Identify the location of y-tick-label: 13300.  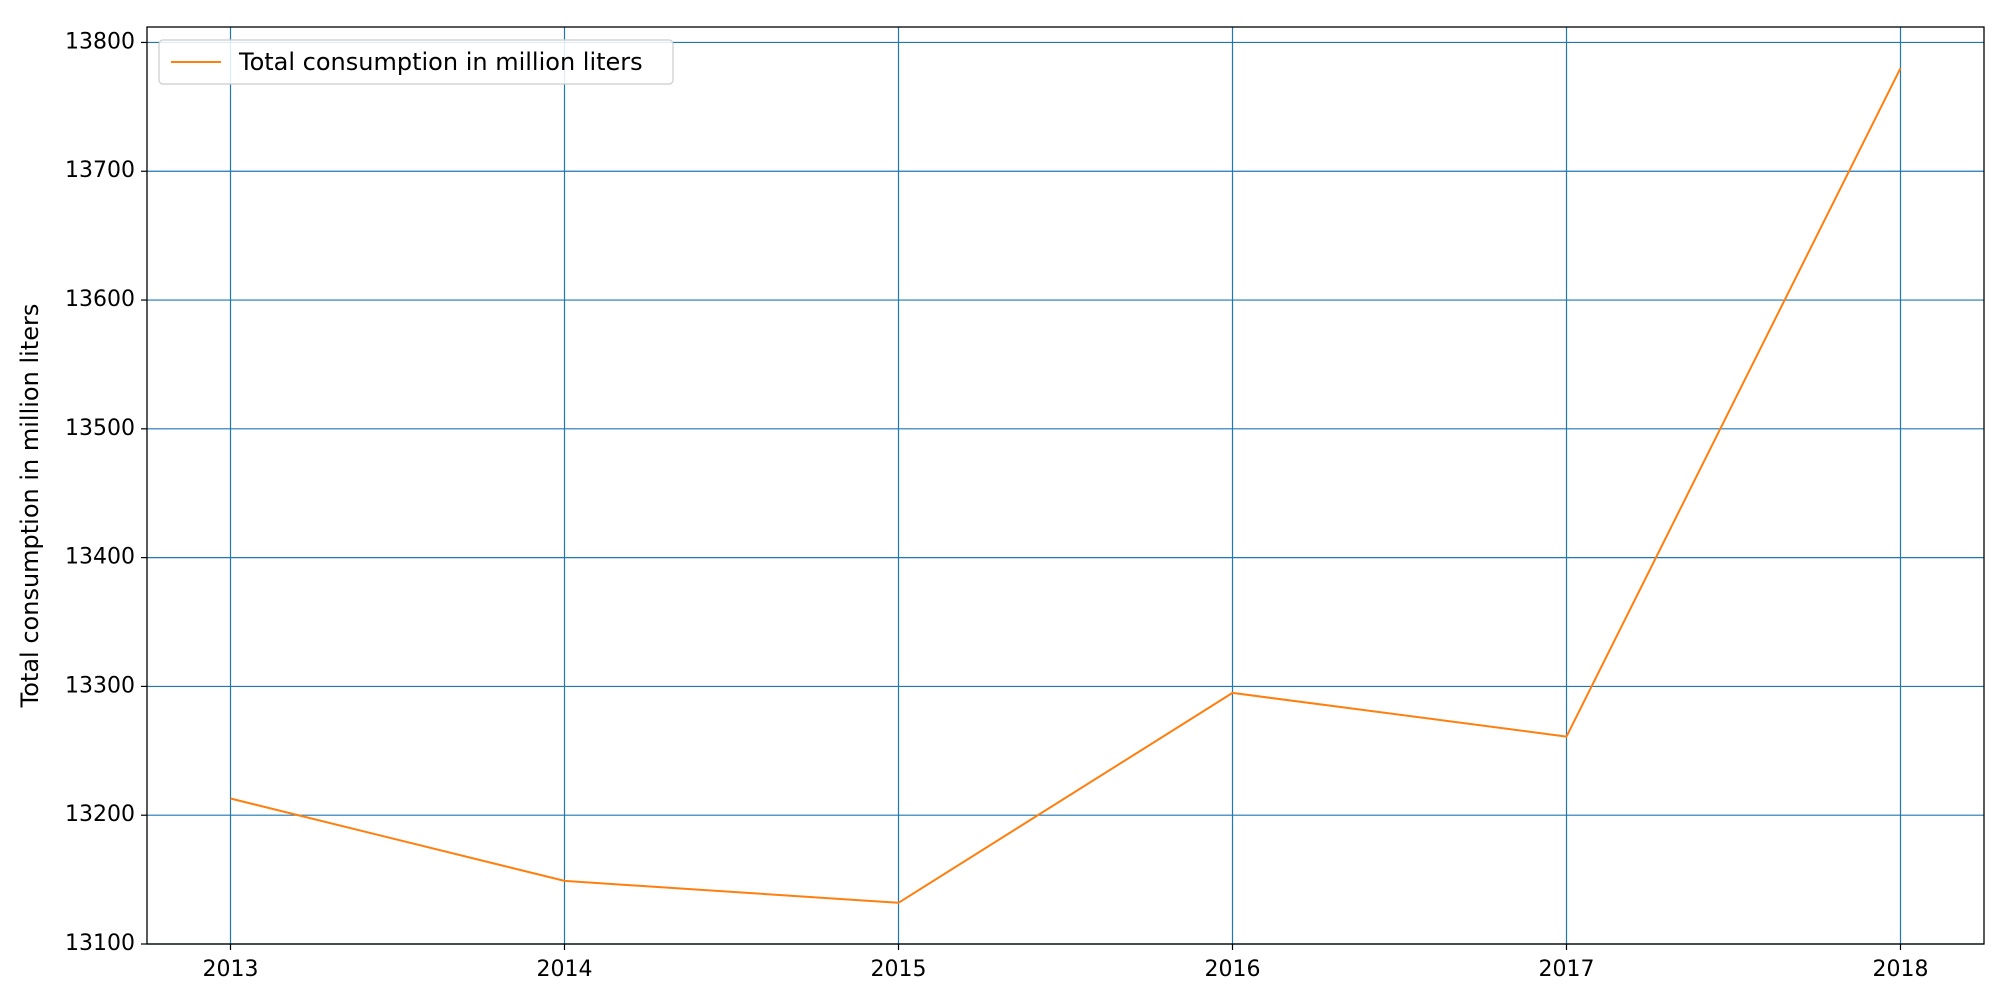
(100, 685).